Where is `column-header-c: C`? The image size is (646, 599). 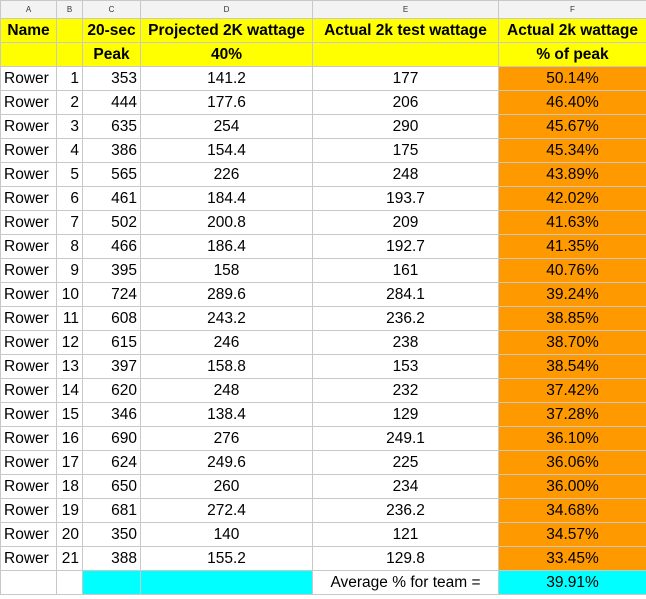
column-header-c: C is located at coordinates (111, 9).